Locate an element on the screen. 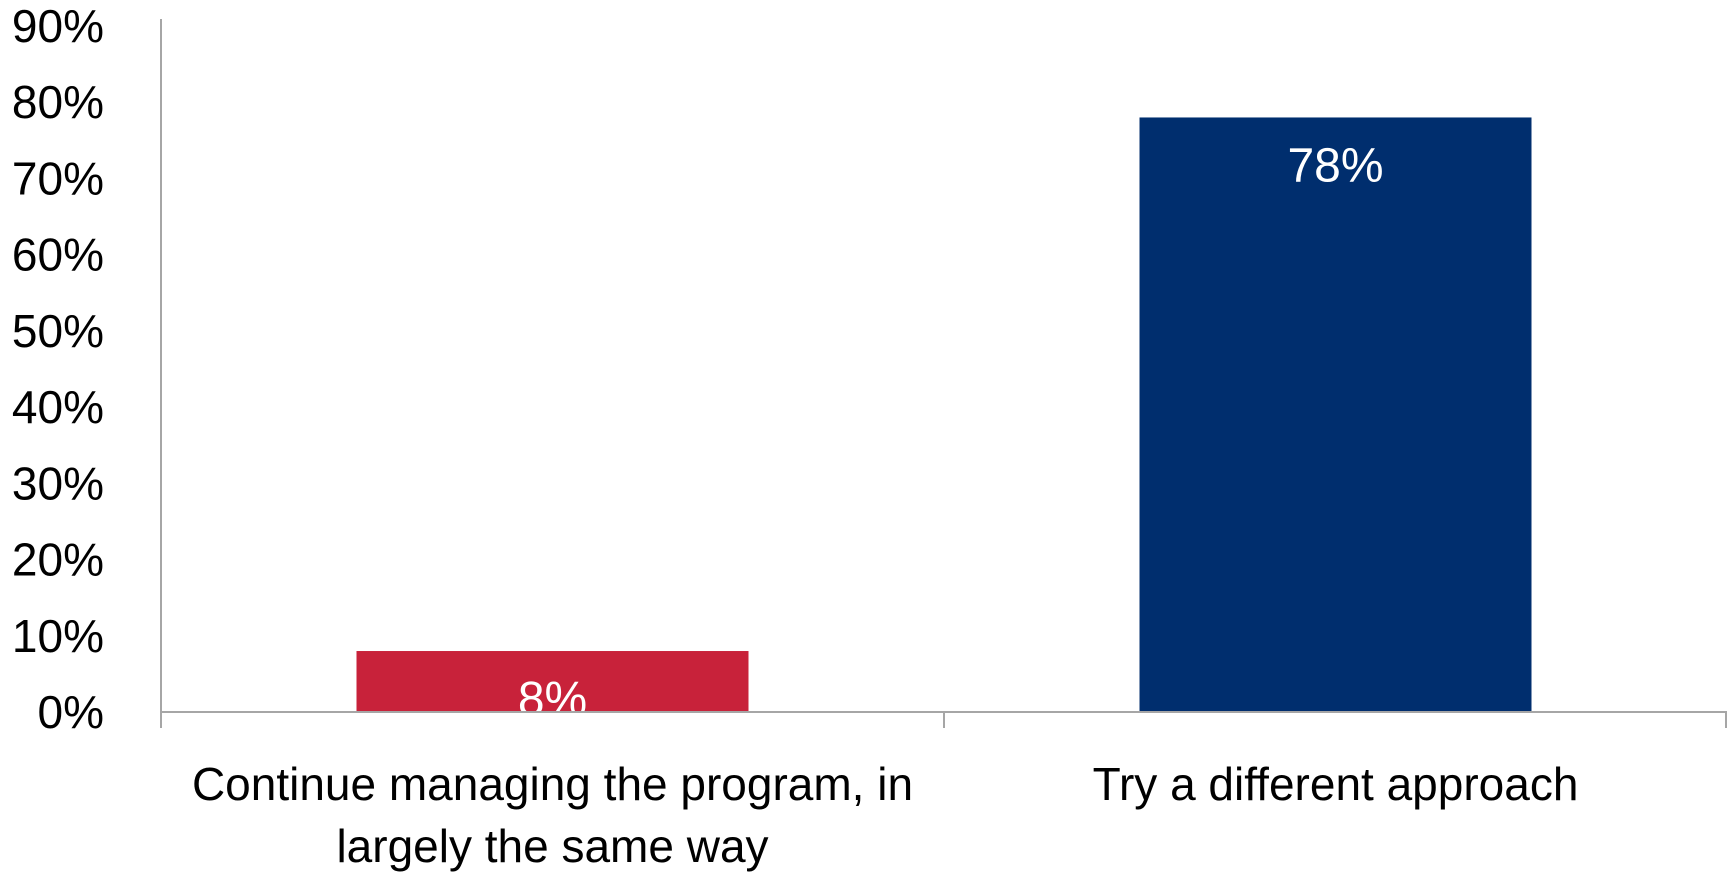 The height and width of the screenshot is (872, 1727). y-tick-label: 60% is located at coordinates (58, 255).